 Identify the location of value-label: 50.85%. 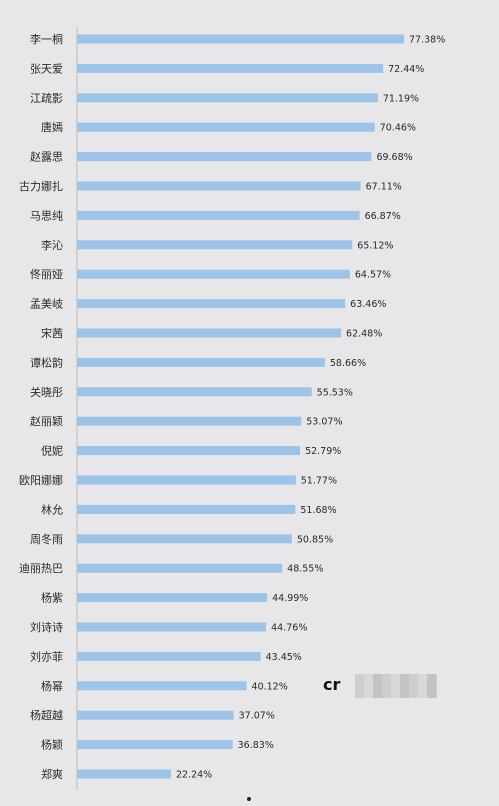
(315, 539).